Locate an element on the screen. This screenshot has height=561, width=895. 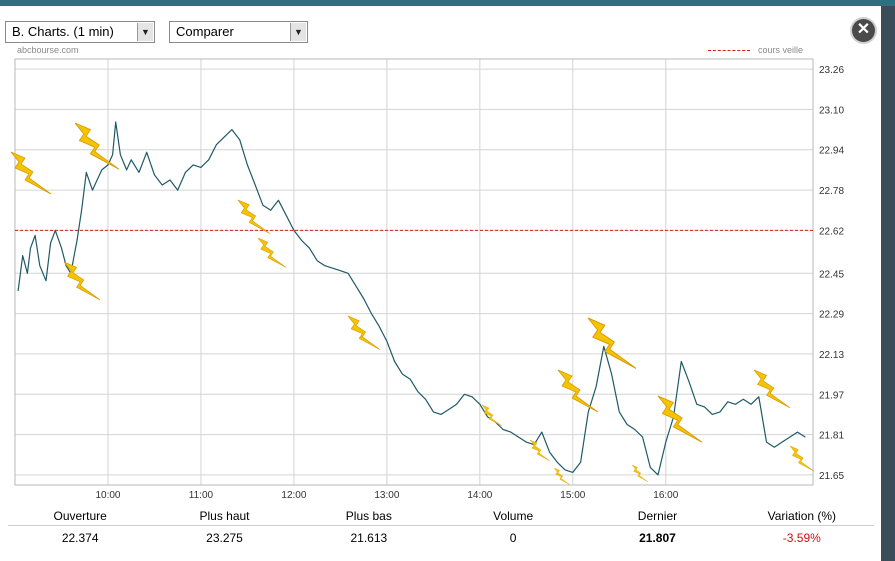
page-edge-strip is located at coordinates (888, 283).